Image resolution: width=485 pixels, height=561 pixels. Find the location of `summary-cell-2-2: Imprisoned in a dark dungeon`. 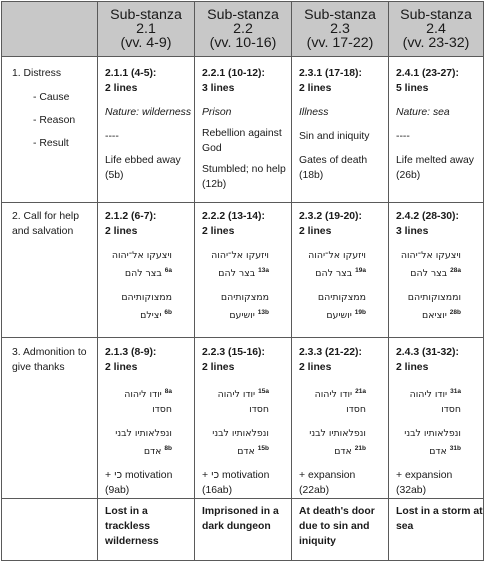

summary-cell-2-2: Imprisoned in a dark dungeon is located at coordinates (243, 529).